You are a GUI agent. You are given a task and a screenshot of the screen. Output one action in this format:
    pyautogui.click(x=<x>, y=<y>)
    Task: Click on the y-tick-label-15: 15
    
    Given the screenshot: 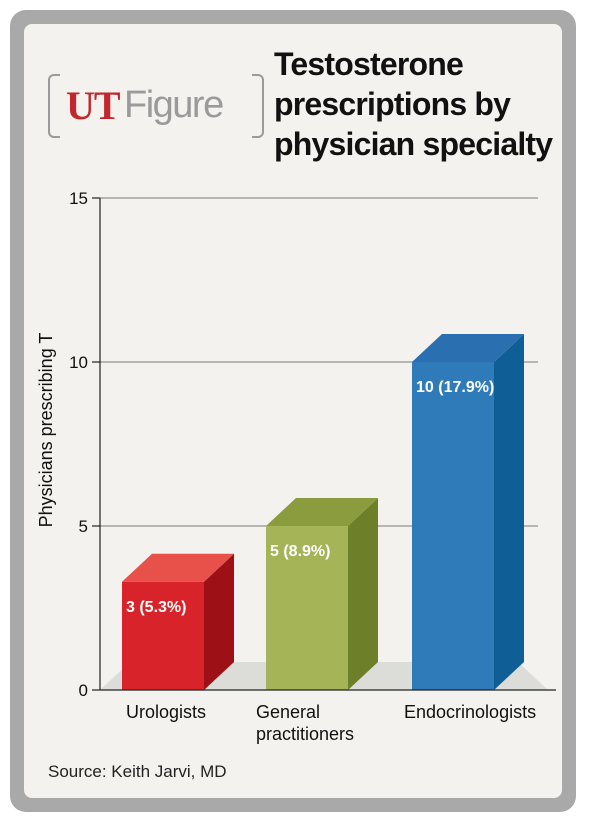 What is the action you would take?
    pyautogui.click(x=78, y=198)
    